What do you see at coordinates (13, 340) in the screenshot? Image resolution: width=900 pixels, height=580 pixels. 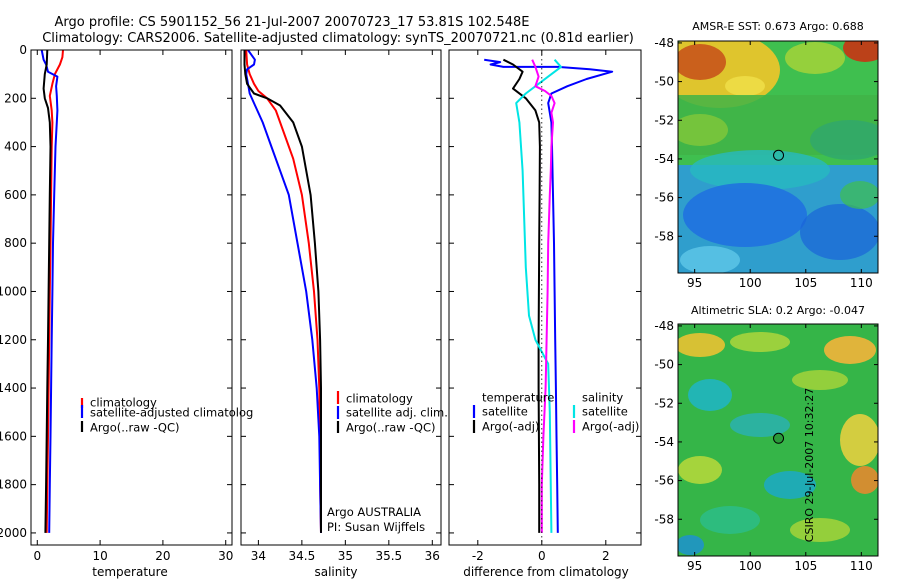 I see `y-tick-label: 1200` at bounding box center [13, 340].